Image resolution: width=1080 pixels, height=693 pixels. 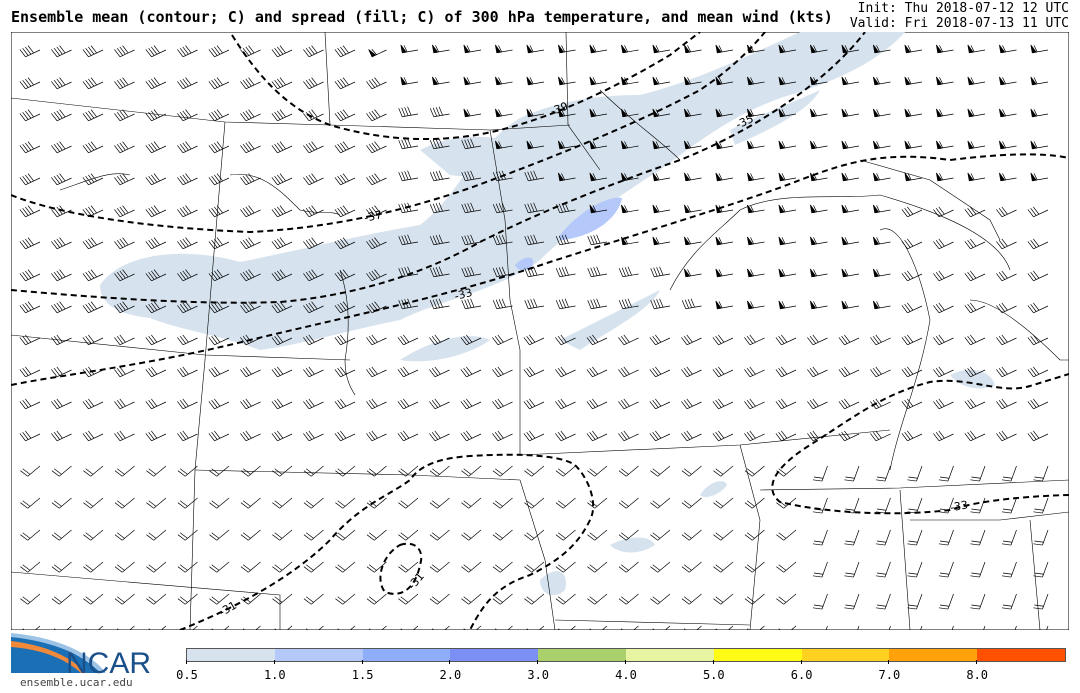 What do you see at coordinates (187, 675) in the screenshot?
I see `colorbar-tick-label: 0.5` at bounding box center [187, 675].